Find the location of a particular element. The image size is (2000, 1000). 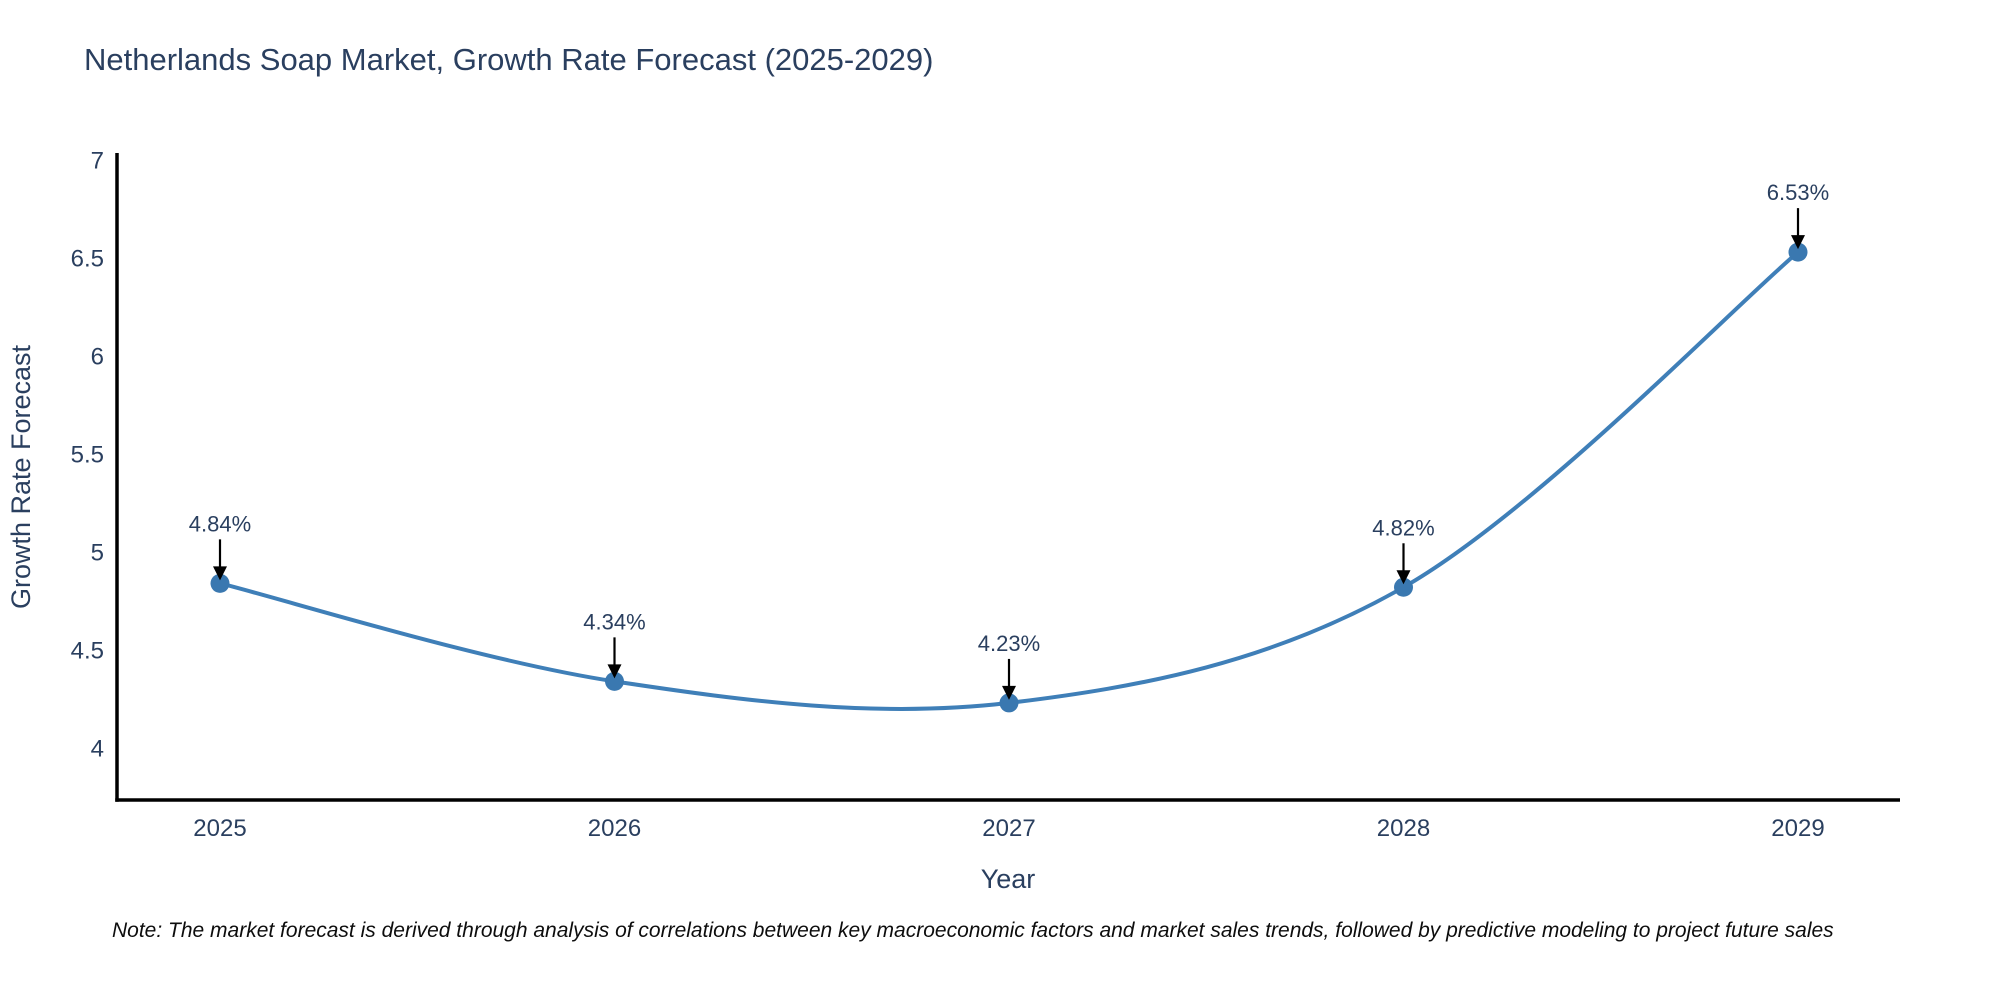

annotation-label: 4.34% is located at coordinates (614, 621).